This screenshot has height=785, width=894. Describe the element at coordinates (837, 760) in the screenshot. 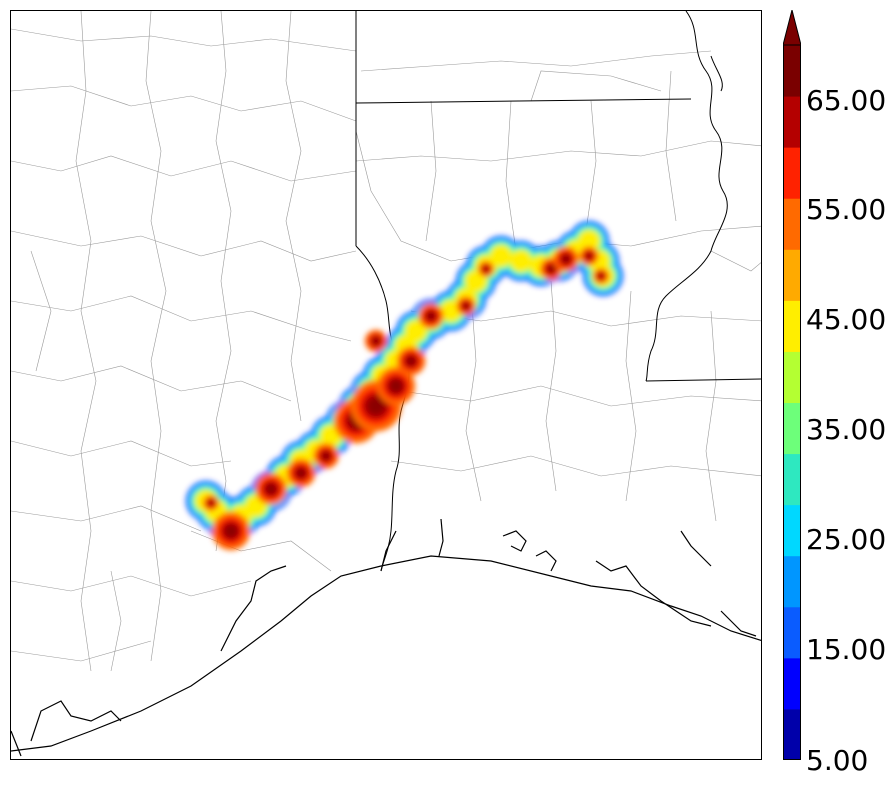

I see `colorbar-label-5: 5.00` at that location.